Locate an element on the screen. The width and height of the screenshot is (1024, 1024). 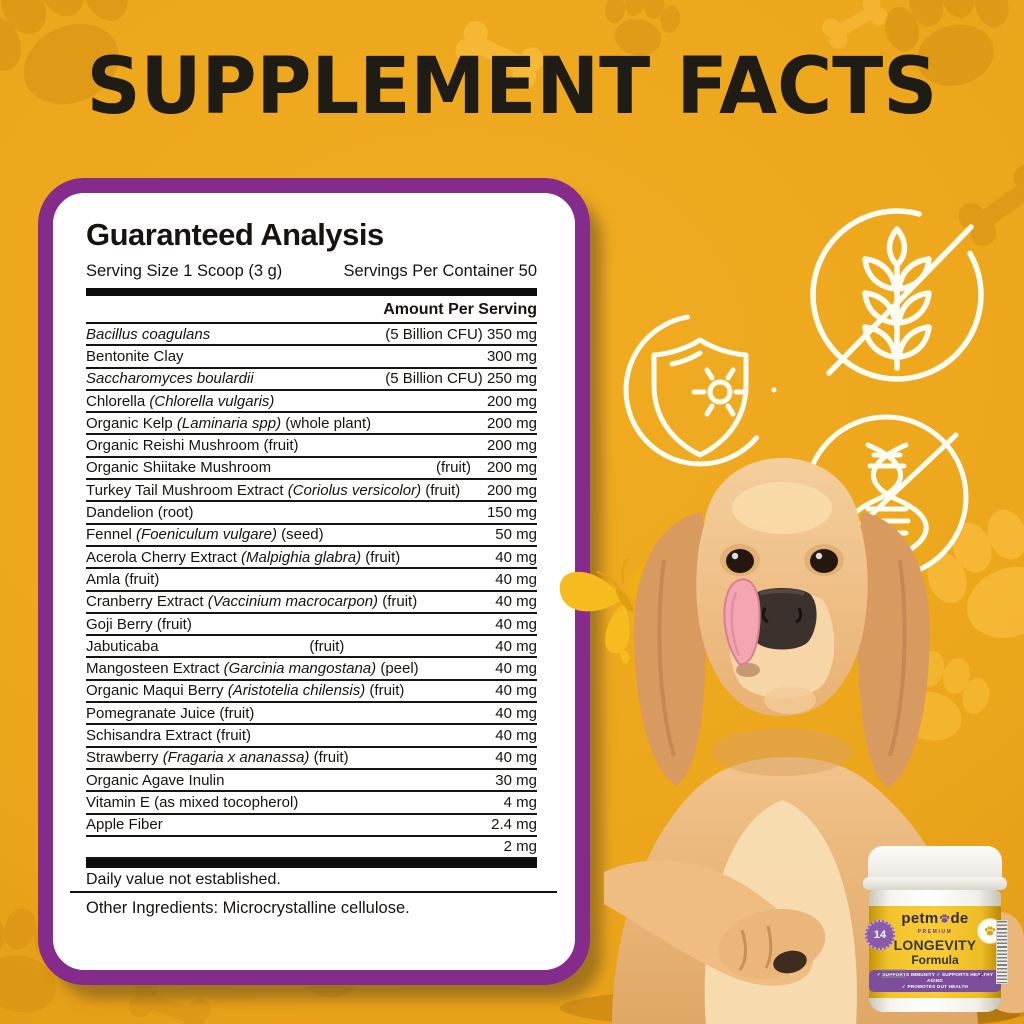
table-row: 2 mg is located at coordinates (311, 848).